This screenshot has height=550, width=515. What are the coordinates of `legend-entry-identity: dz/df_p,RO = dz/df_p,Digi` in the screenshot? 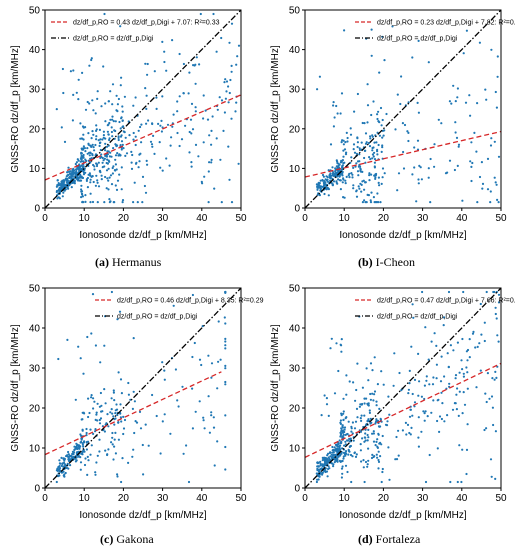 It's located at (417, 39).